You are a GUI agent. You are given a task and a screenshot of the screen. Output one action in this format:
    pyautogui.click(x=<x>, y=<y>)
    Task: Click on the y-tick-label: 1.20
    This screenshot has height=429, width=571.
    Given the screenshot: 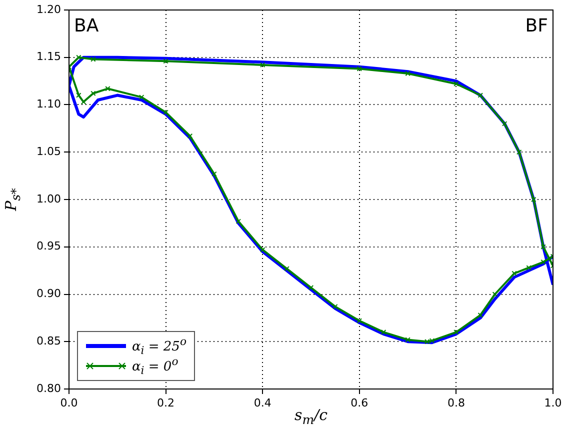 What is the action you would take?
    pyautogui.click(x=48, y=9)
    